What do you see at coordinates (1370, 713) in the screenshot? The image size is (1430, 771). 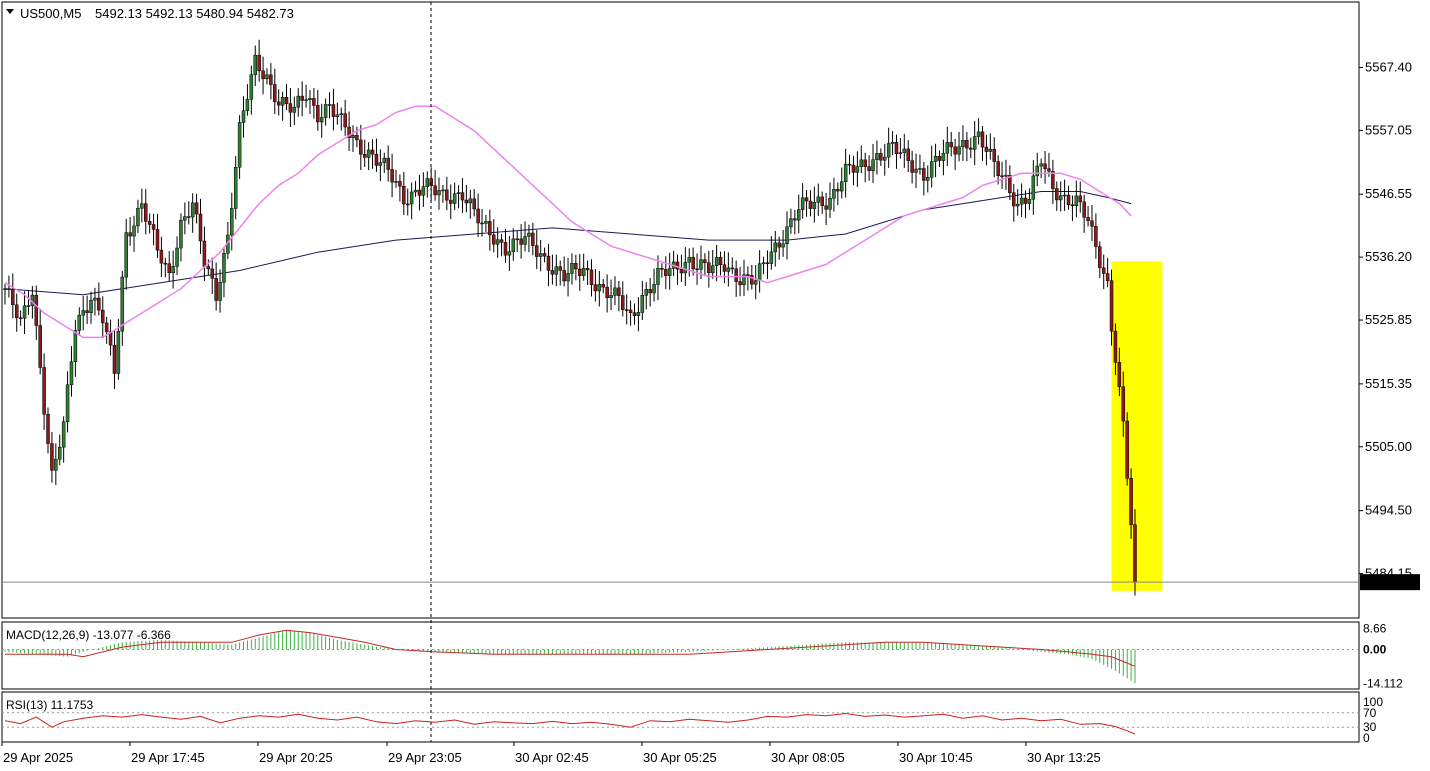 I see `rsi-tick-label: 70` at bounding box center [1370, 713].